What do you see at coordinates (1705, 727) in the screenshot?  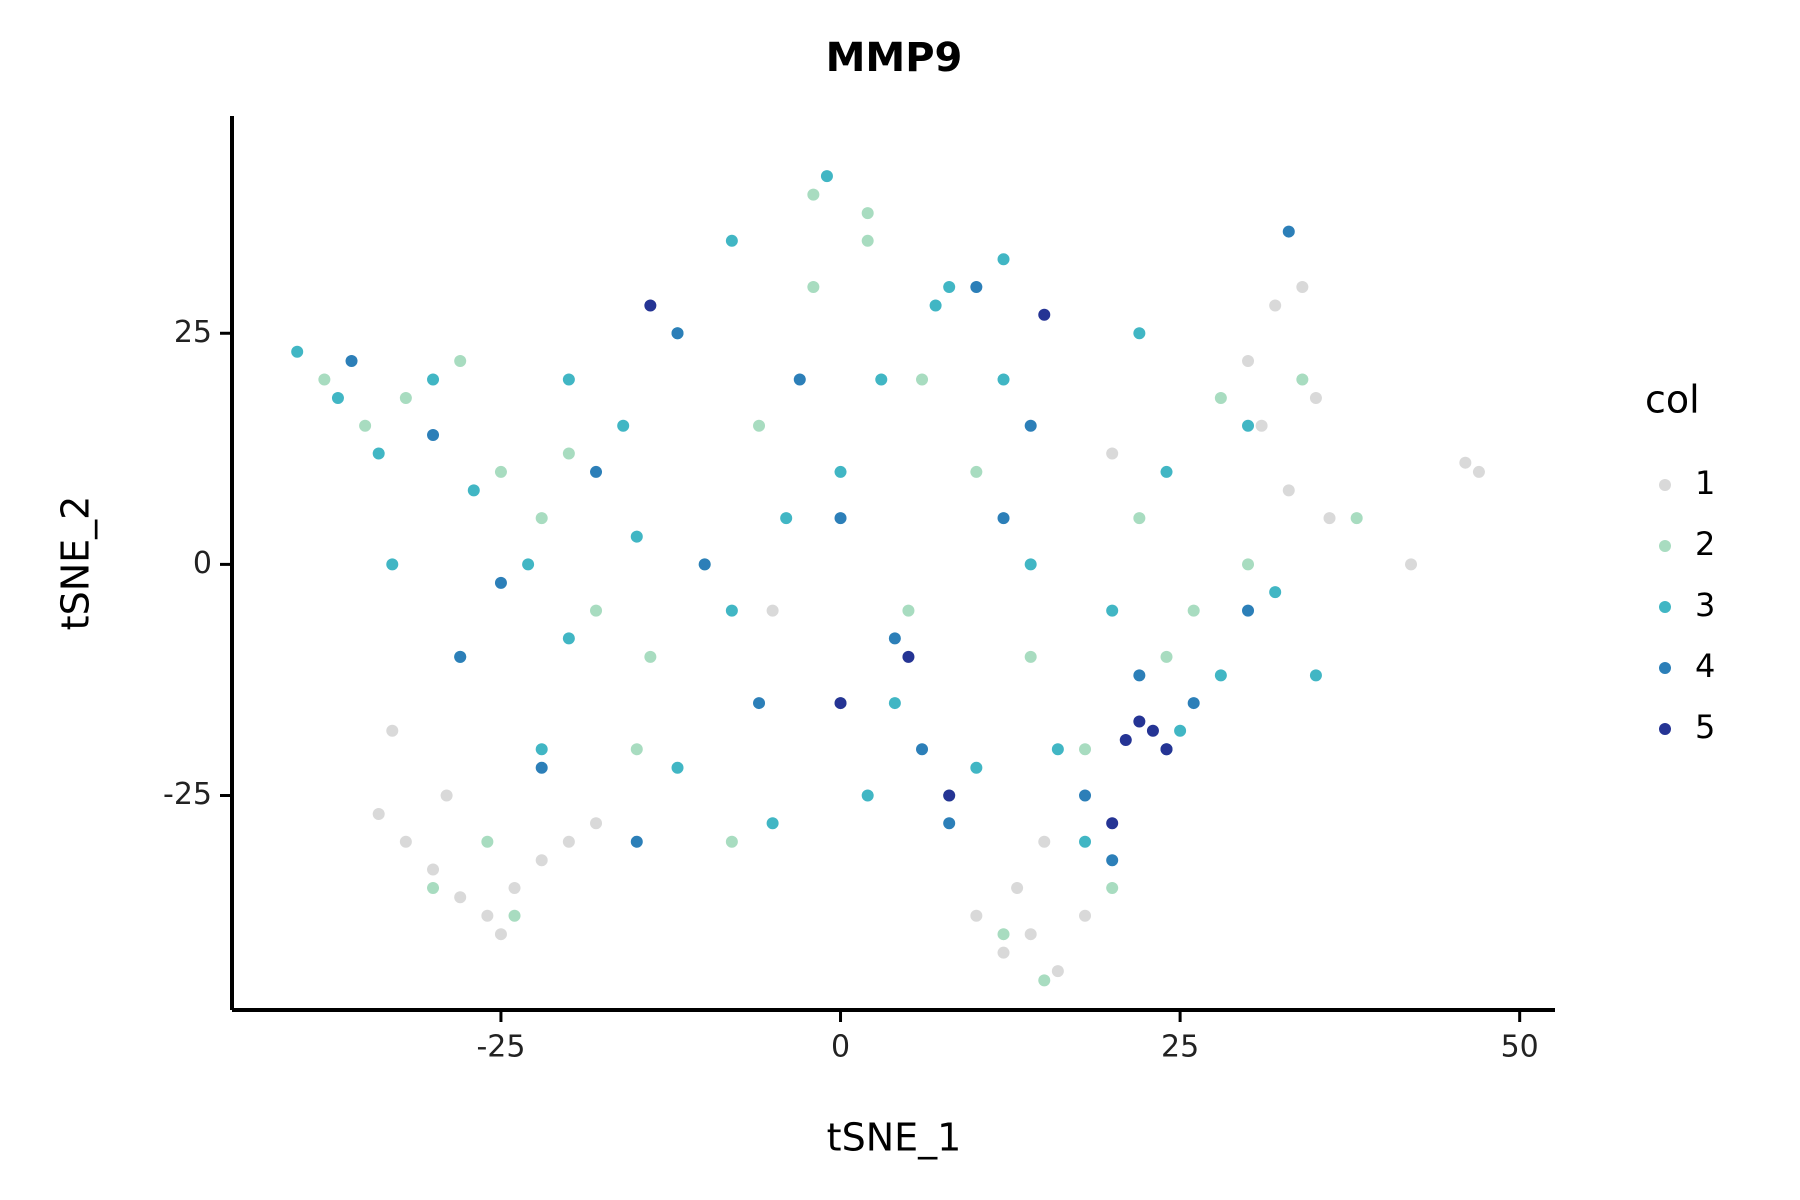 I see `legend-label: 5` at bounding box center [1705, 727].